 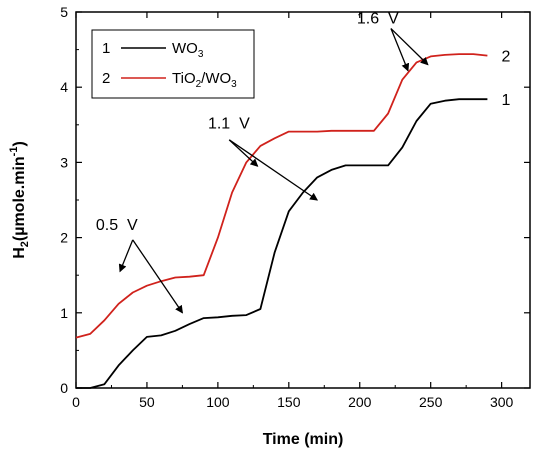 What do you see at coordinates (218, 402) in the screenshot?
I see `x-tick-label: 100` at bounding box center [218, 402].